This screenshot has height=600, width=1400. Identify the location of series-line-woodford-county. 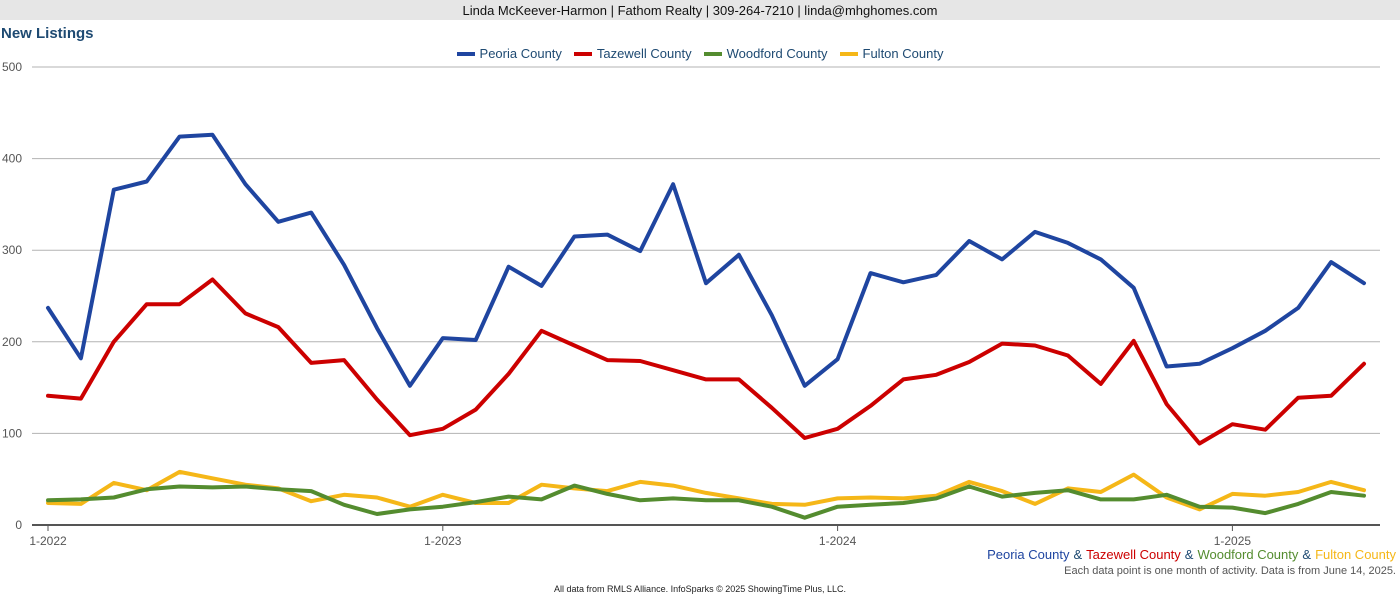
(706, 501).